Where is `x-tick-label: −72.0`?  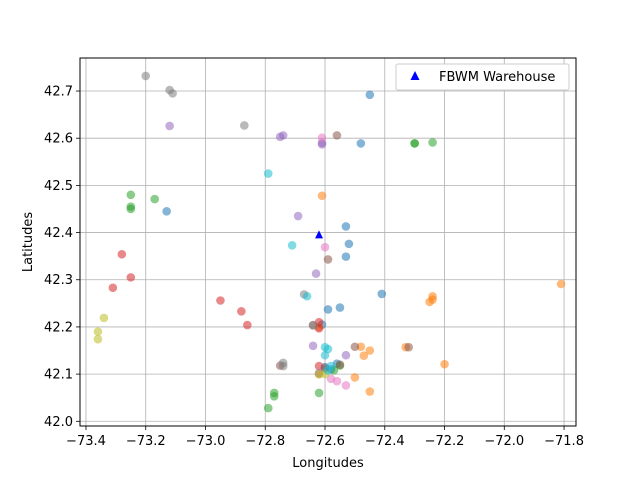
x-tick-label: −72.0 is located at coordinates (504, 441).